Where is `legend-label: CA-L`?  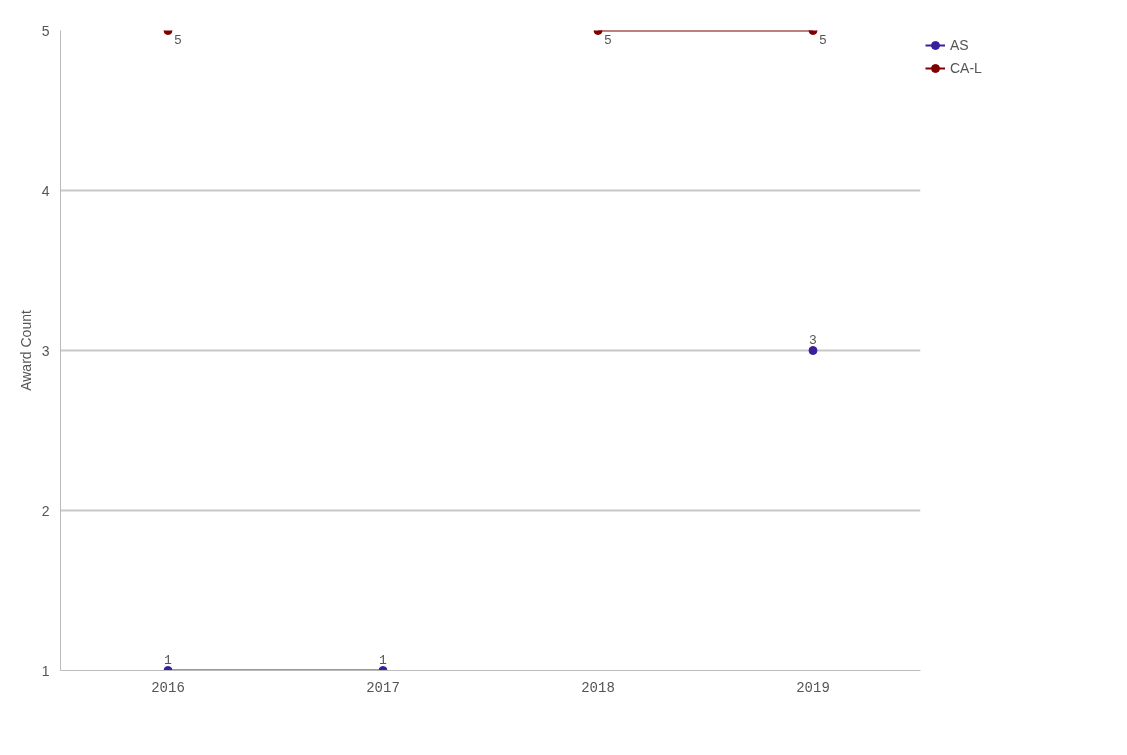 legend-label: CA-L is located at coordinates (966, 68).